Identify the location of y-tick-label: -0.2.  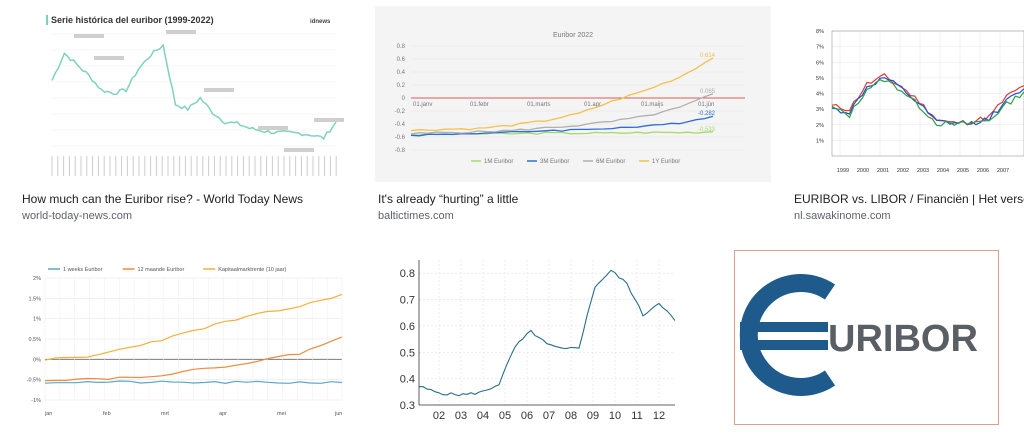
(400, 112).